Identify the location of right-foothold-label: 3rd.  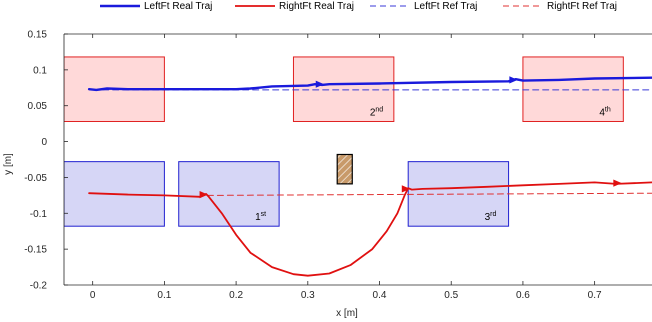
(491, 217).